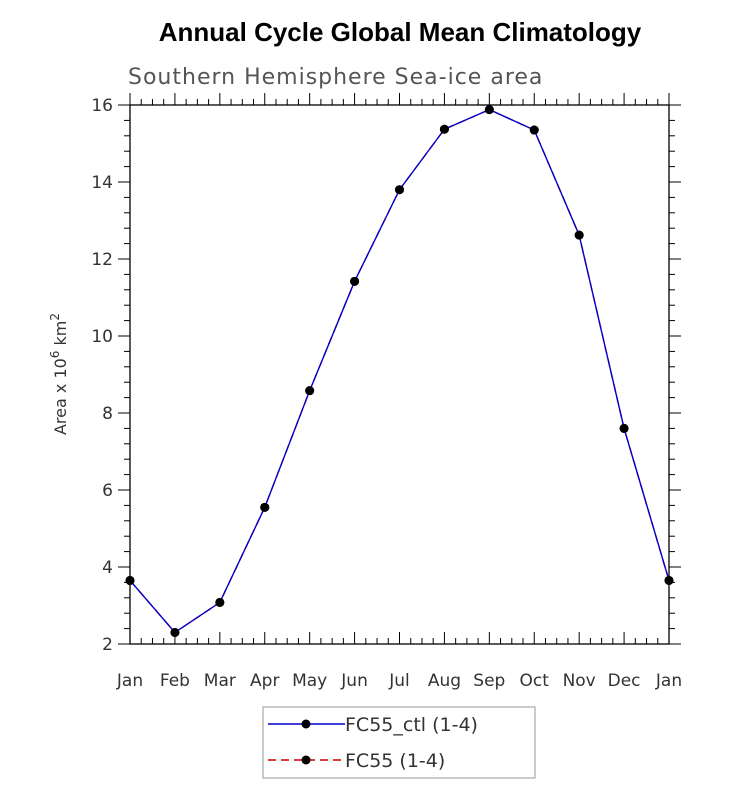  Describe the element at coordinates (102, 106) in the screenshot. I see `y-tick-label: 16` at that location.